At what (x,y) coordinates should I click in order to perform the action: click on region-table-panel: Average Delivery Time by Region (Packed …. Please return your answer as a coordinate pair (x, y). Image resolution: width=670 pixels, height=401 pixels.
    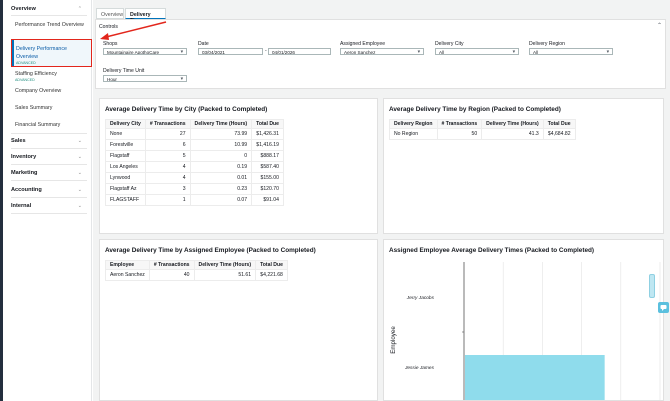
    Looking at the image, I should click on (523, 166).